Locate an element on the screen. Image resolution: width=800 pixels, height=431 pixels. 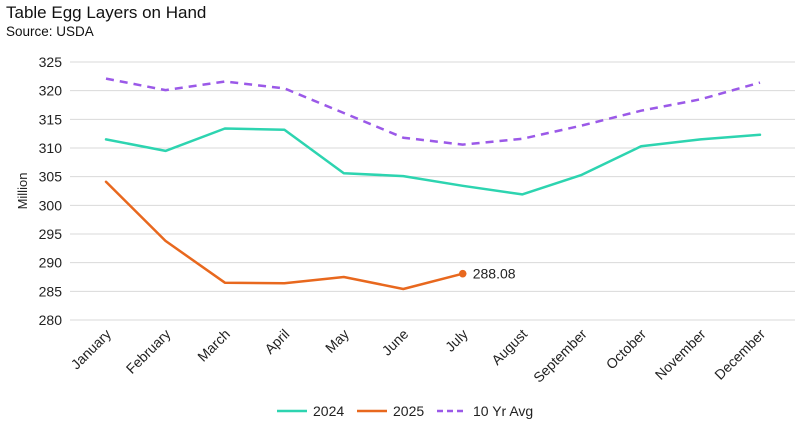
legend-label: 10 Yr Avg is located at coordinates (503, 411).